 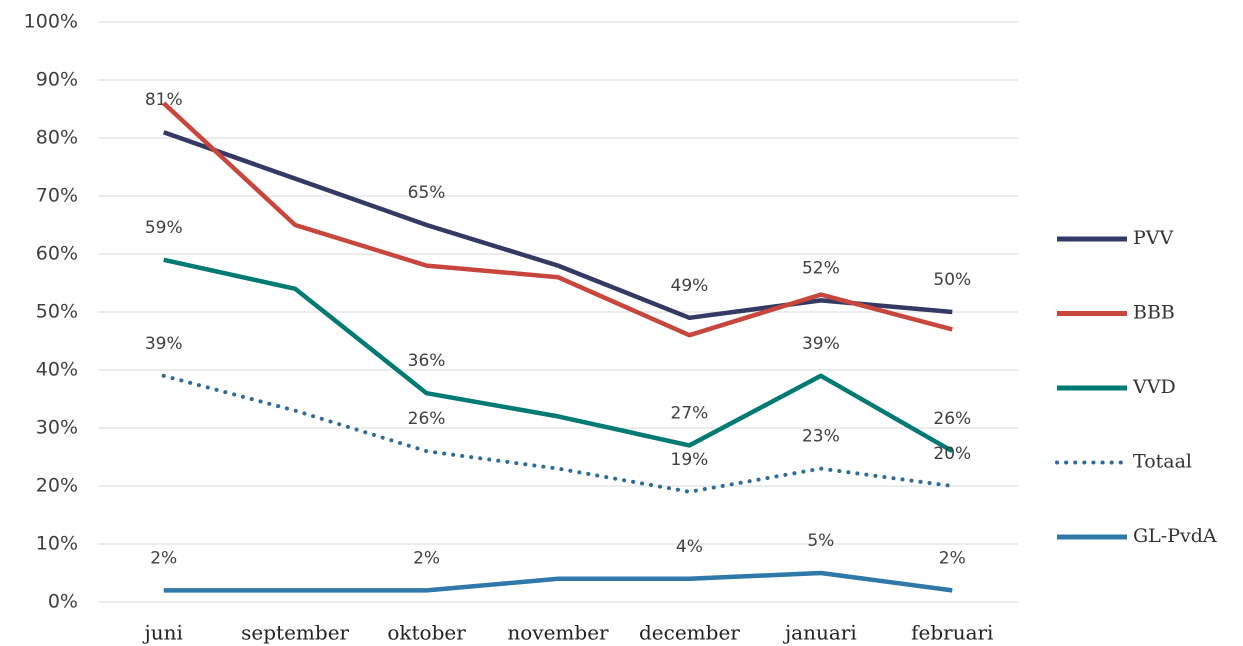 I want to click on y-tick-label: 30%, so click(x=57, y=428).